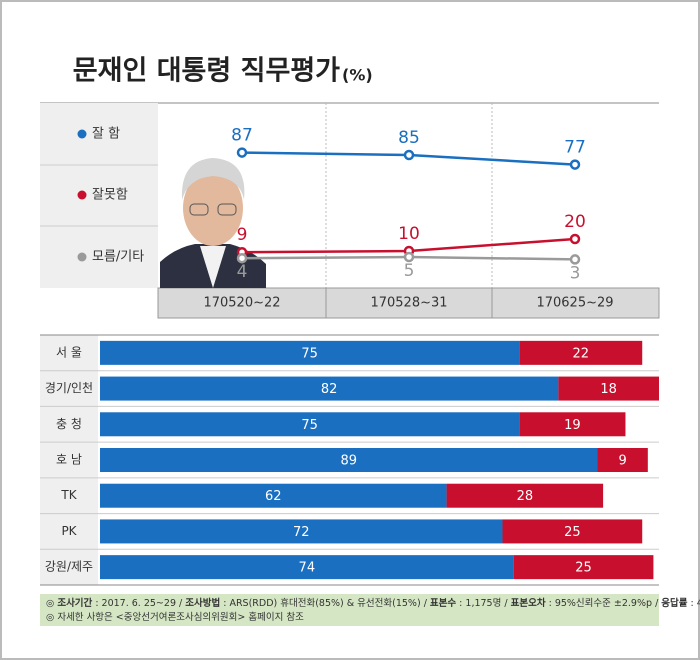 This screenshot has width=700, height=660. What do you see at coordinates (574, 303) in the screenshot?
I see `x-tick-label: 170625~29` at bounding box center [574, 303].